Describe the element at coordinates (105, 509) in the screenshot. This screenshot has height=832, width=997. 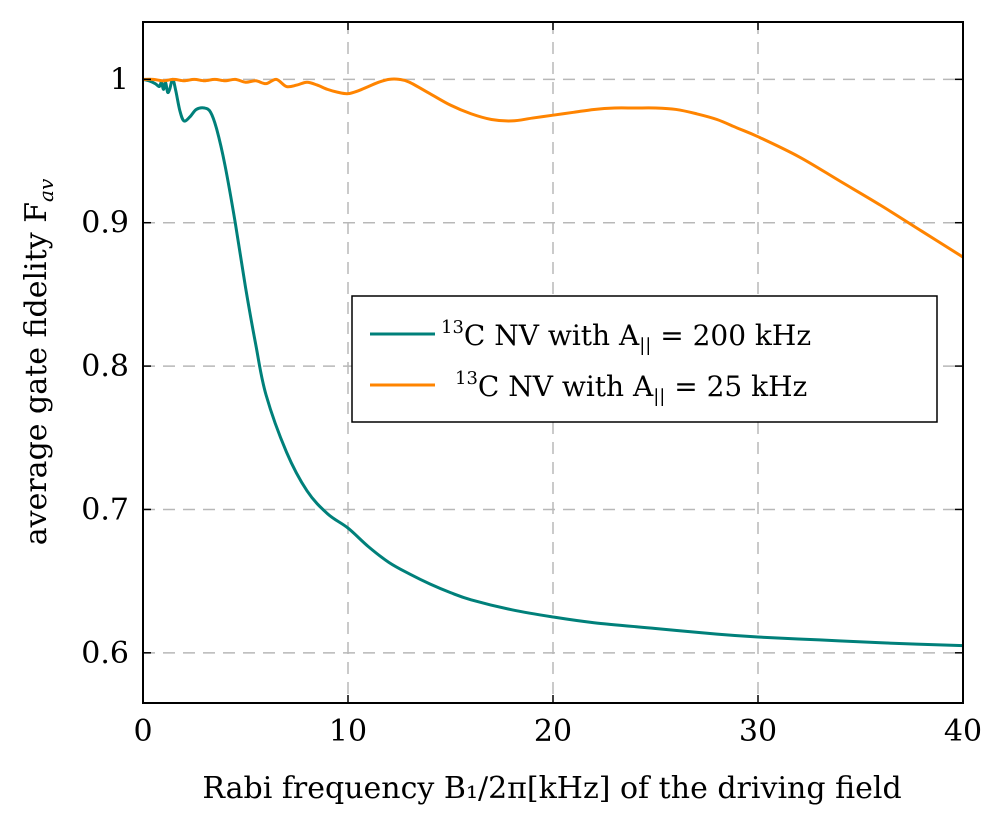
I see `y-tick-label: 0.7` at that location.